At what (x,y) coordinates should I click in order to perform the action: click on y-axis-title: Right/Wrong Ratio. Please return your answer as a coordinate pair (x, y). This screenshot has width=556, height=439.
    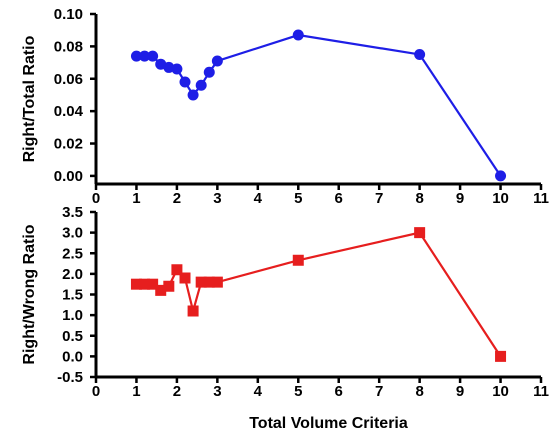
    Looking at the image, I should click on (29, 294).